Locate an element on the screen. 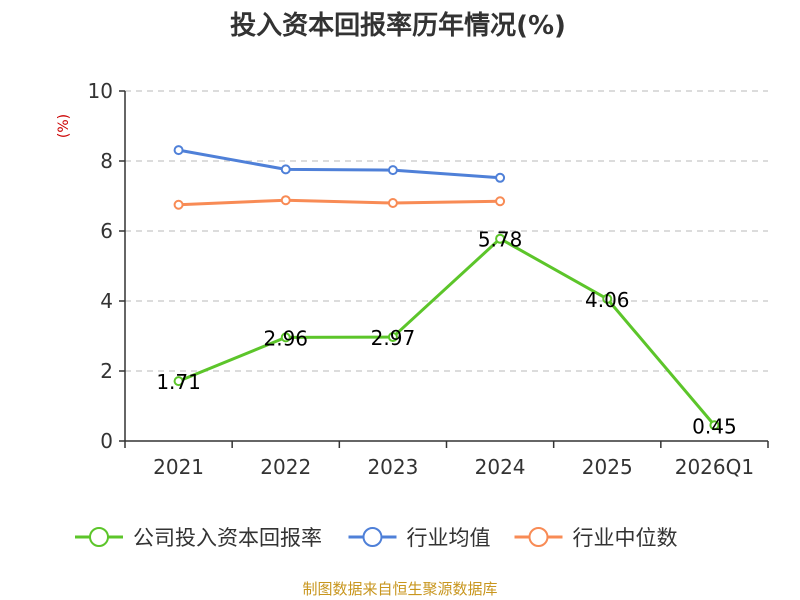  y-tick-label: 8 is located at coordinates (106, 161).